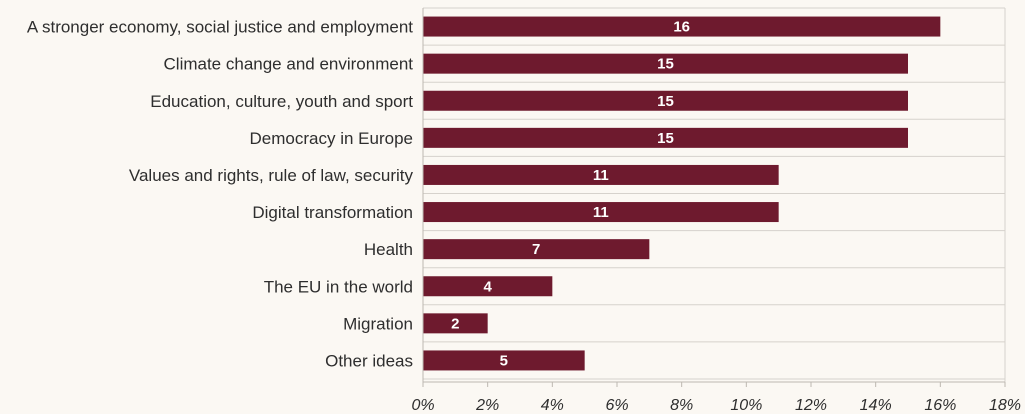 This screenshot has height=414, width=1025. I want to click on category-label: Climate change and environment, so click(289, 64).